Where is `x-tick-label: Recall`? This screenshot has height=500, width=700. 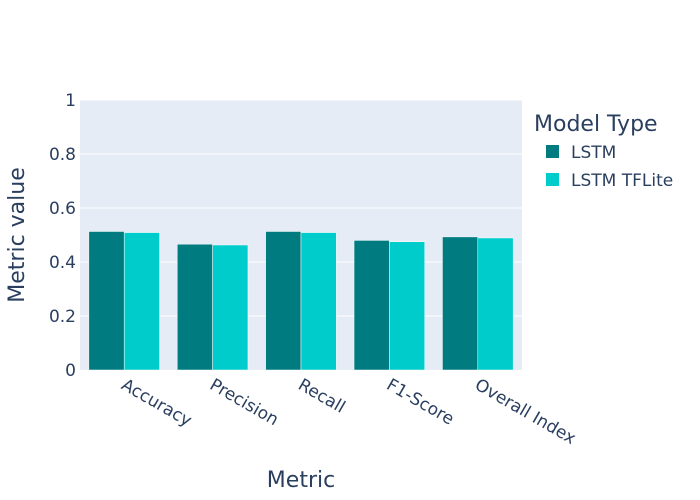
x-tick-label: Recall is located at coordinates (322, 396).